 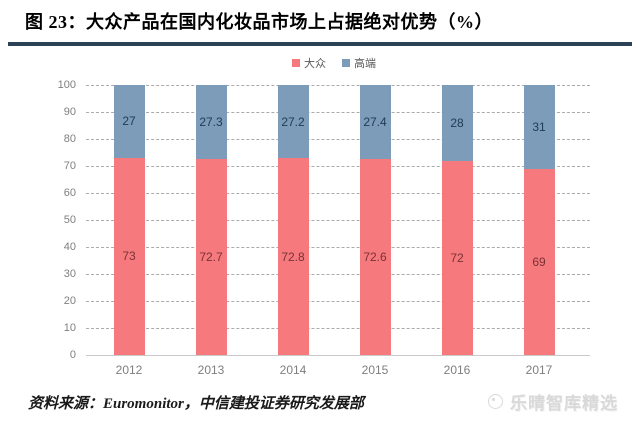 I want to click on bar-segment-premium: 27.4, so click(x=375, y=122).